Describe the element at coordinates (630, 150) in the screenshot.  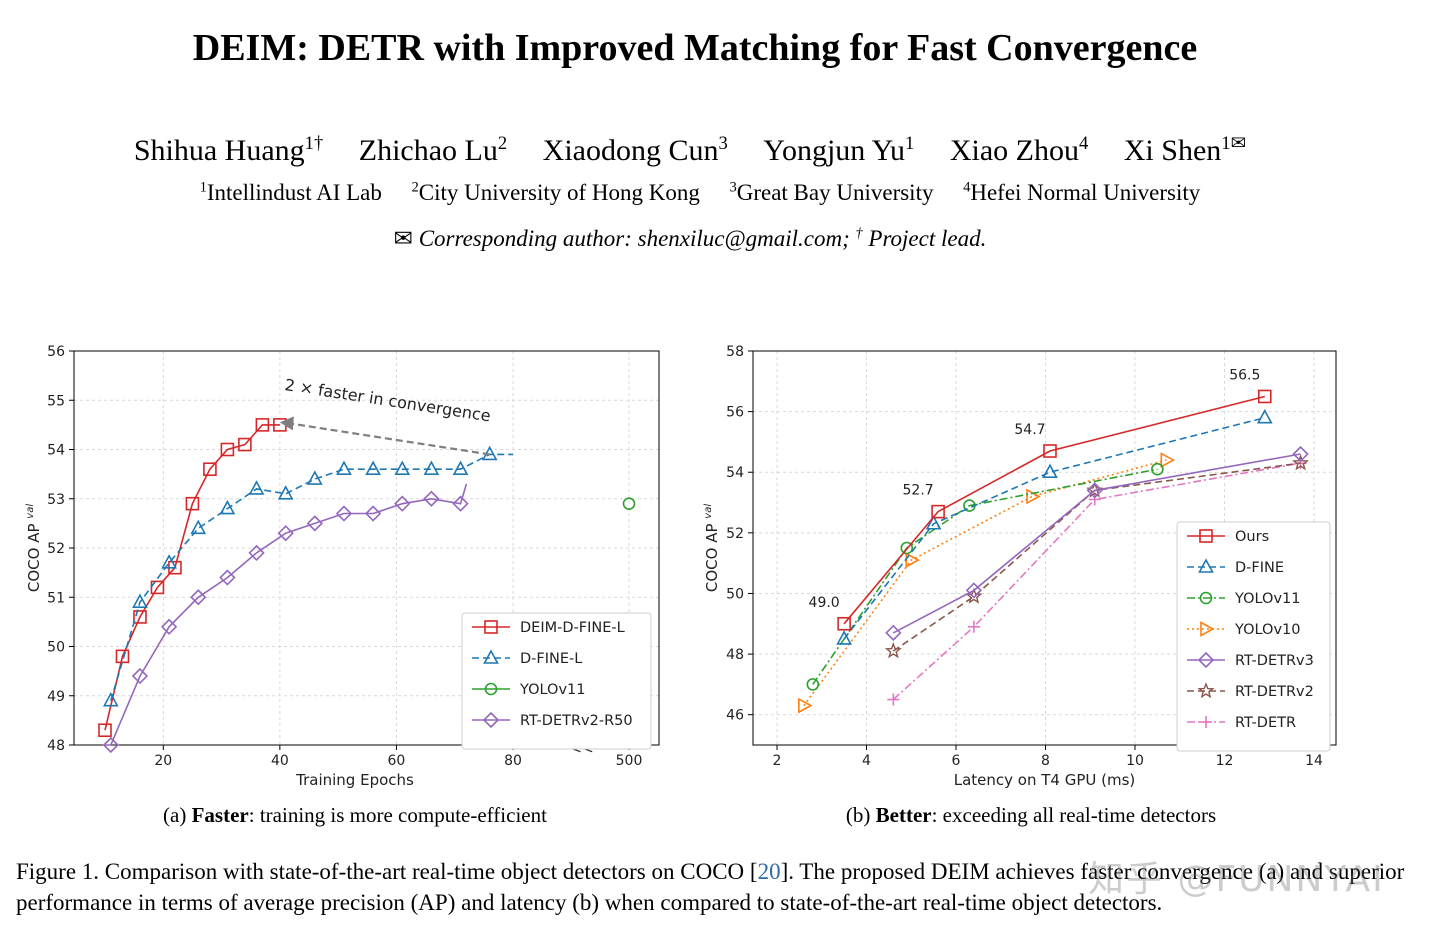
I see `author-name: Xiaodong Cun` at that location.